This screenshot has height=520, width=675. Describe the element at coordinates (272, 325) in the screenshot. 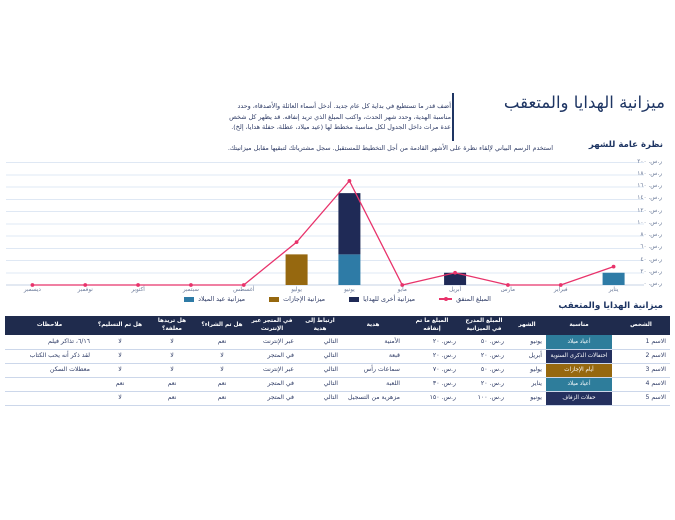

I see `column-header: في المتجر عبر الإنترنت` at that location.